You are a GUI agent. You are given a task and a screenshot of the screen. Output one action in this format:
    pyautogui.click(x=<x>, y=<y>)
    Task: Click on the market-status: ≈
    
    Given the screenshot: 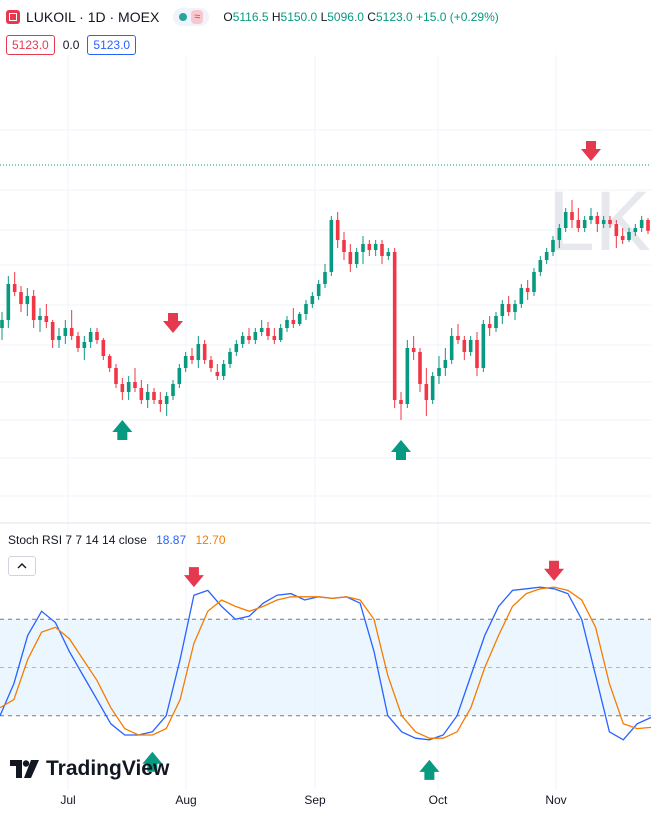 What is the action you would take?
    pyautogui.click(x=191, y=17)
    